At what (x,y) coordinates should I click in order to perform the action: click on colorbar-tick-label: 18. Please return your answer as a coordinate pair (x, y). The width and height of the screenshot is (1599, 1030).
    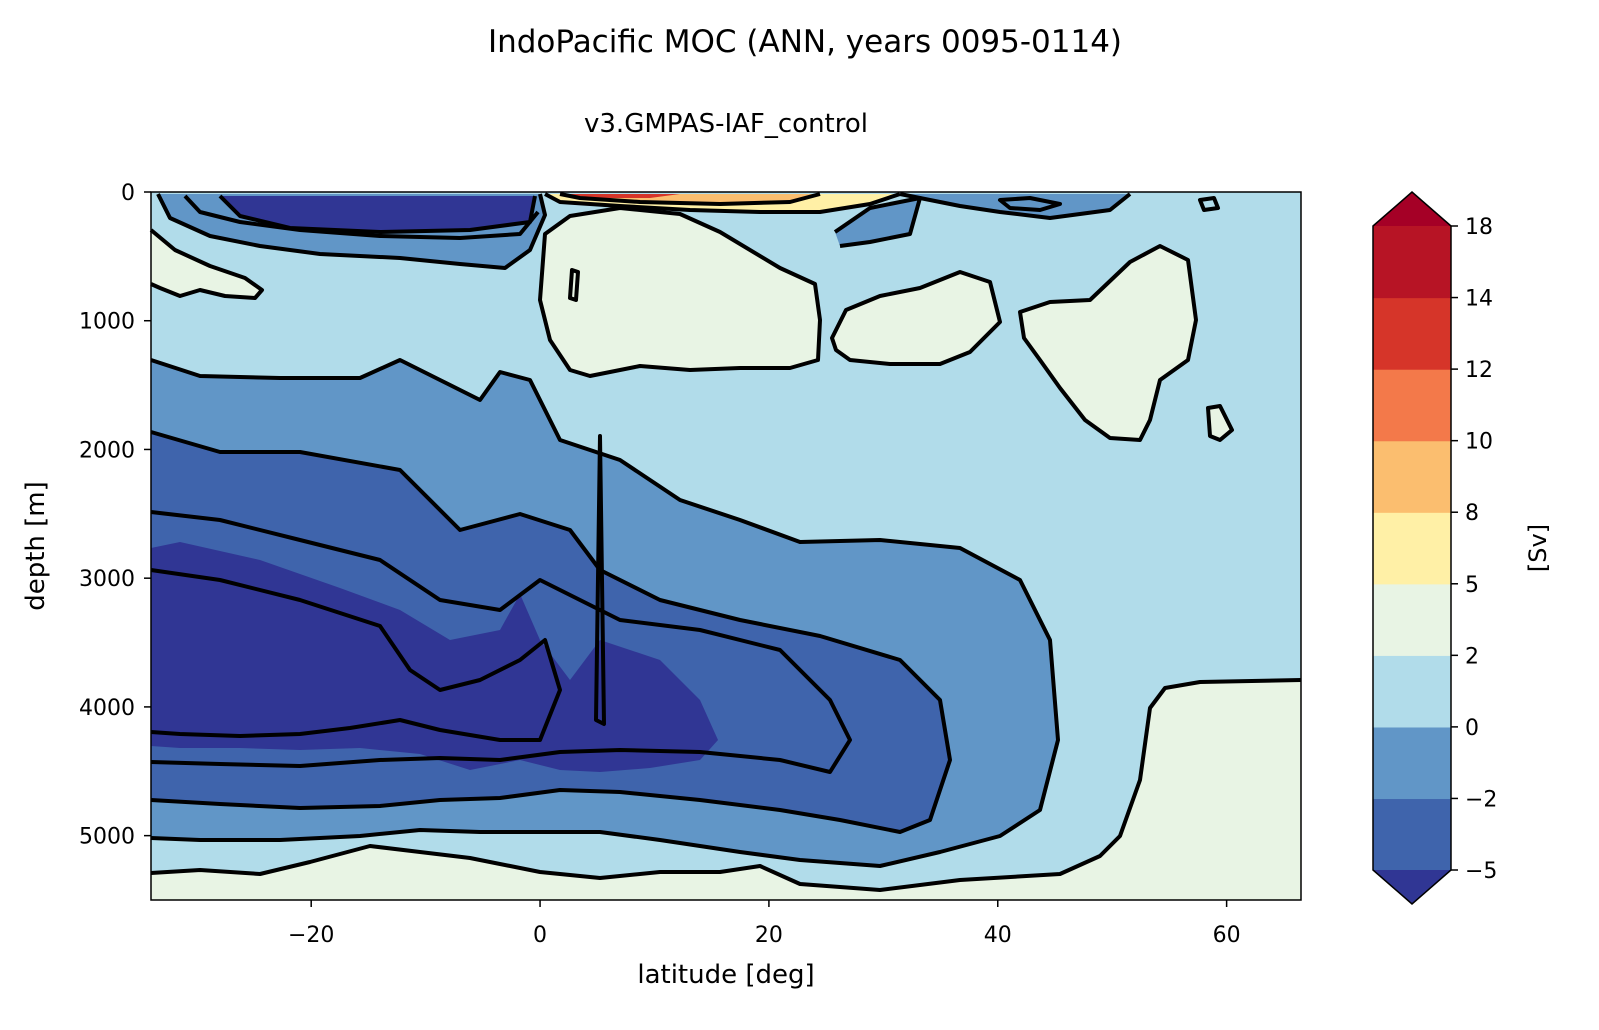
    Looking at the image, I should click on (1479, 227).